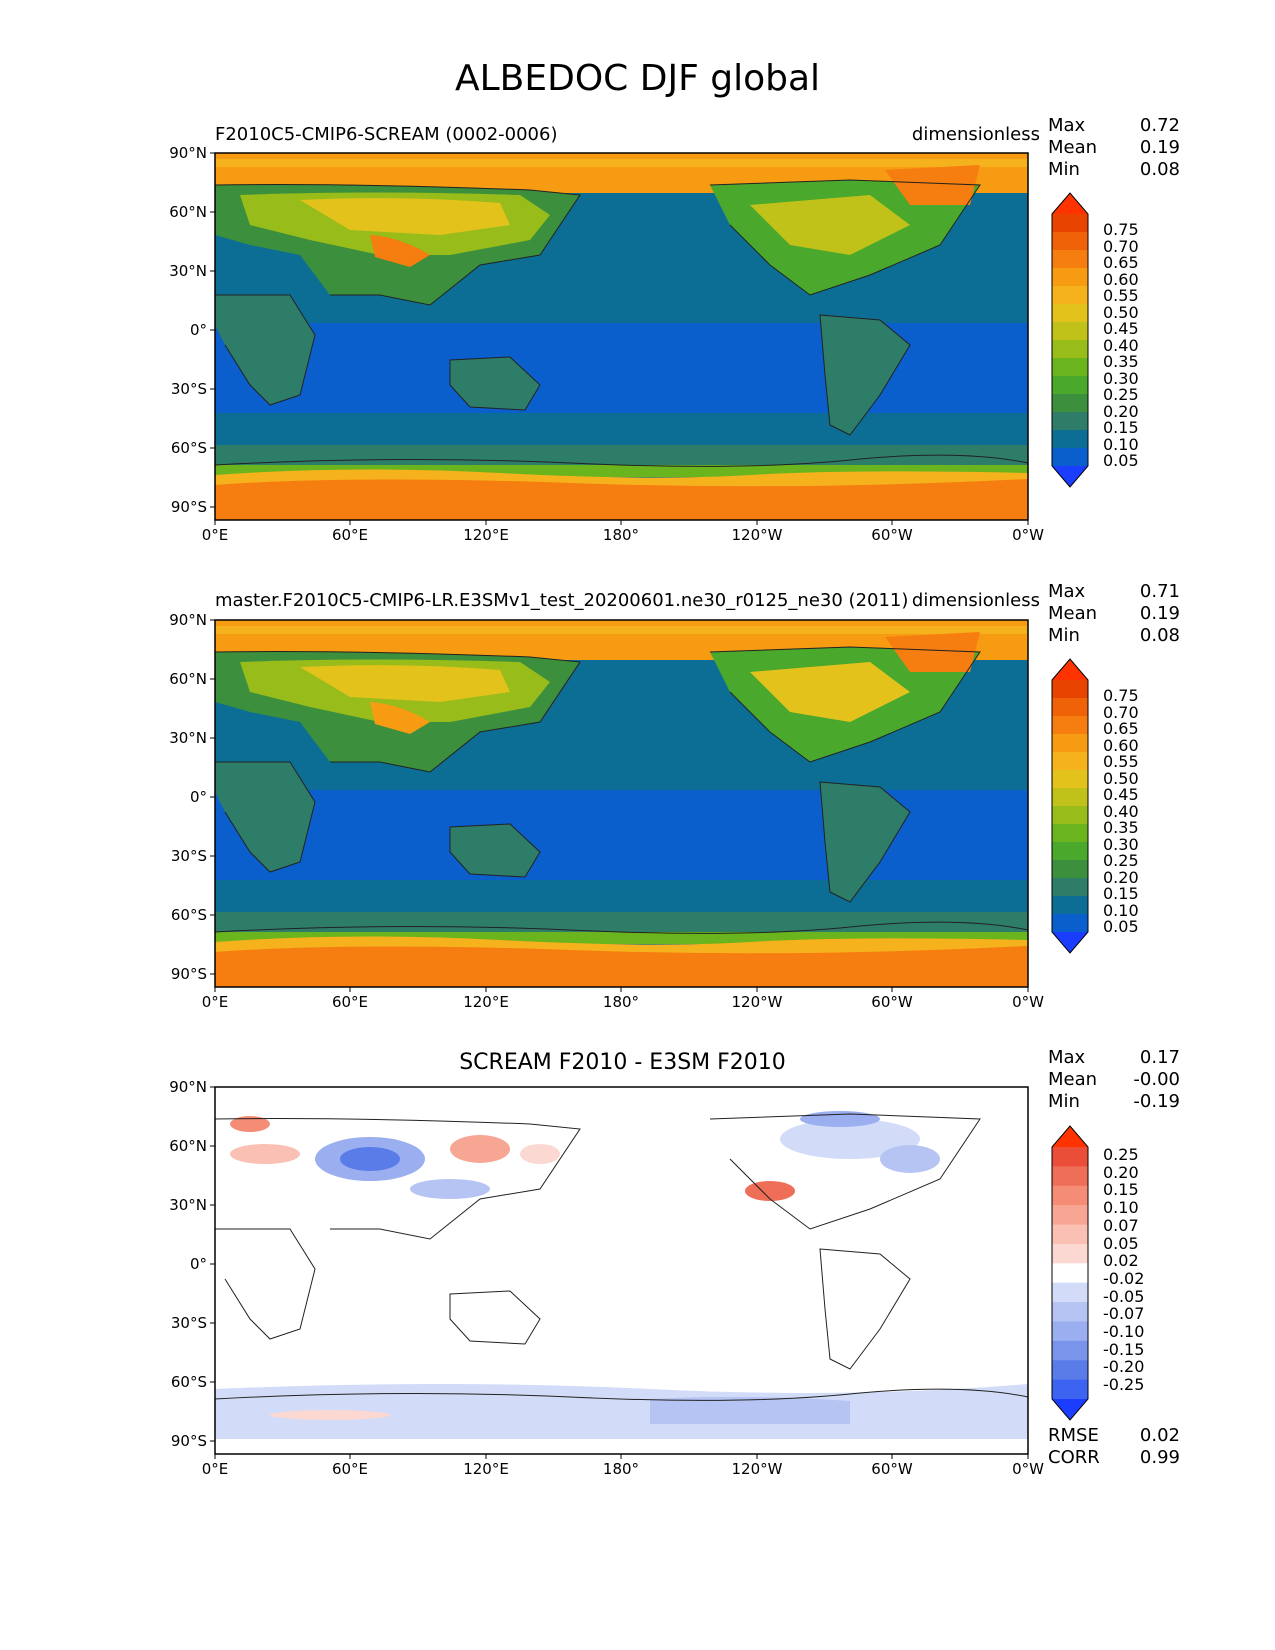  What do you see at coordinates (623, 532) in the screenshot?
I see `panel1-lon-ticks: 0°E 60°E 120°E 180° 120°W 60°W 0°W` at bounding box center [623, 532].